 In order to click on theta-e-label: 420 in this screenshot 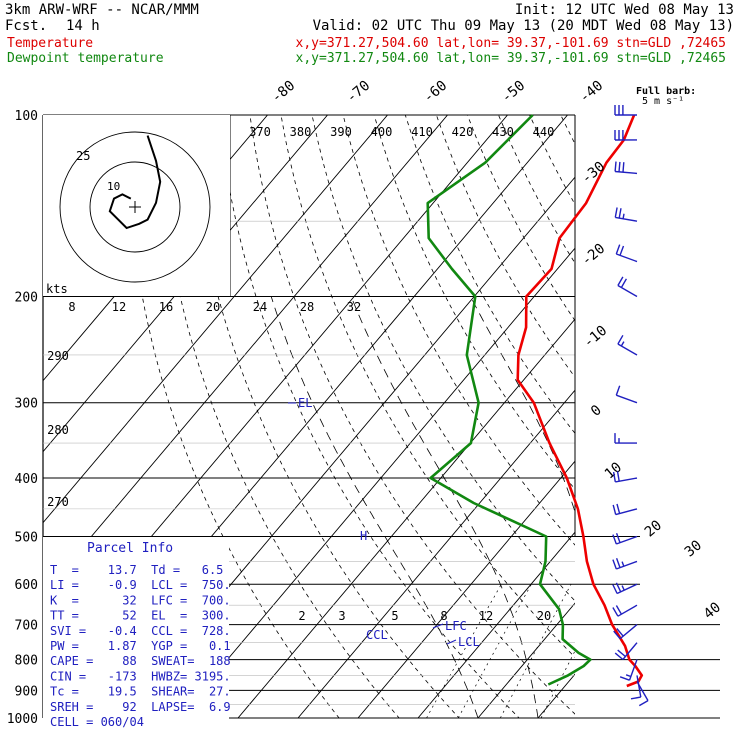, I will do `click(463, 132)`.